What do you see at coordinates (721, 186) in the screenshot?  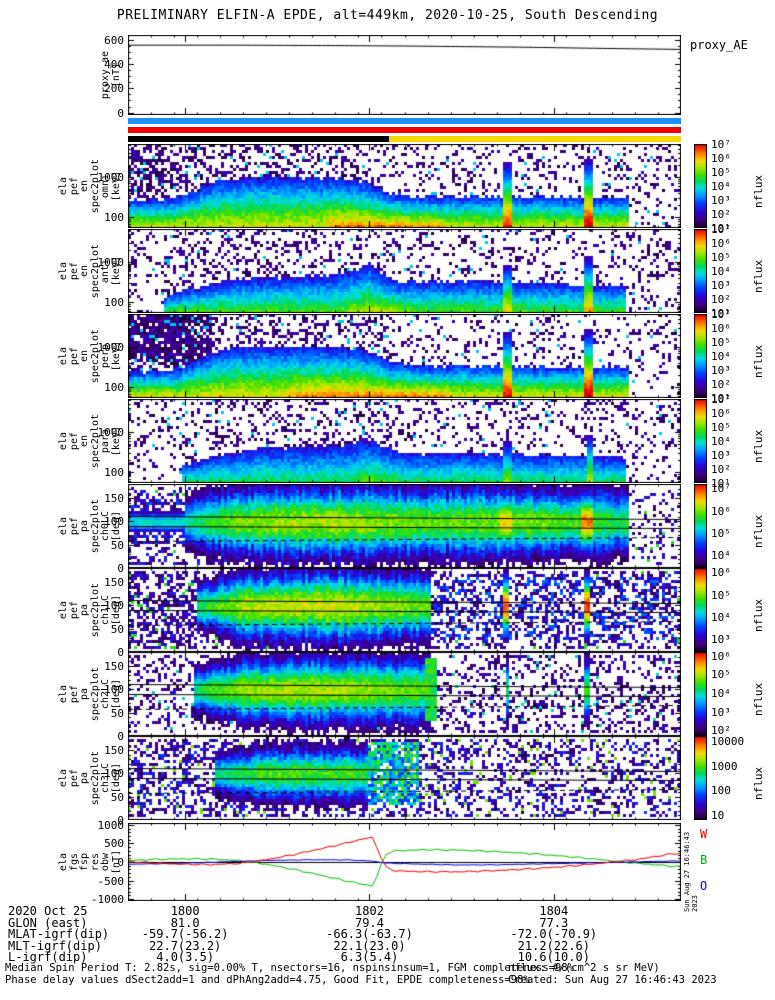 I see `colorbar-tick-omni: 10⁴` at bounding box center [721, 186].